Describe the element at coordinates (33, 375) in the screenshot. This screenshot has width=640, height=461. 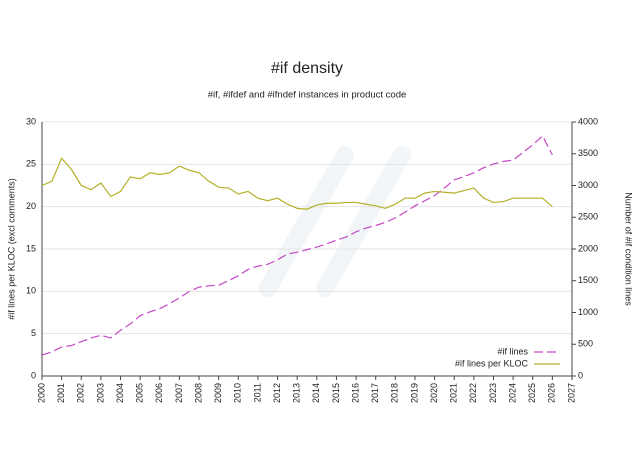
I see `y-tick-label: 0` at that location.